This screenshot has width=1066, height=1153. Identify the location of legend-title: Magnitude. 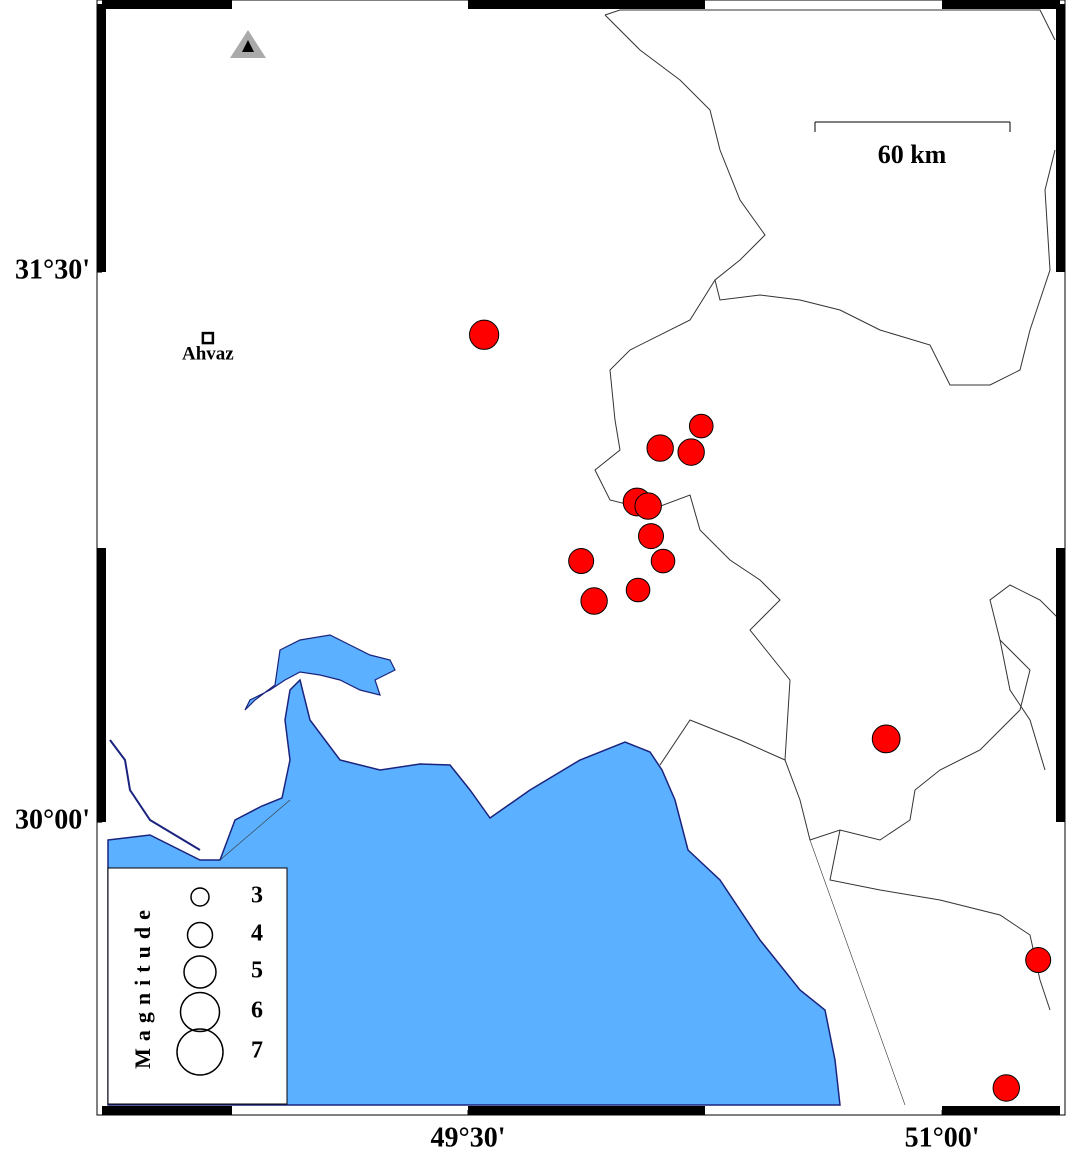
(142, 986).